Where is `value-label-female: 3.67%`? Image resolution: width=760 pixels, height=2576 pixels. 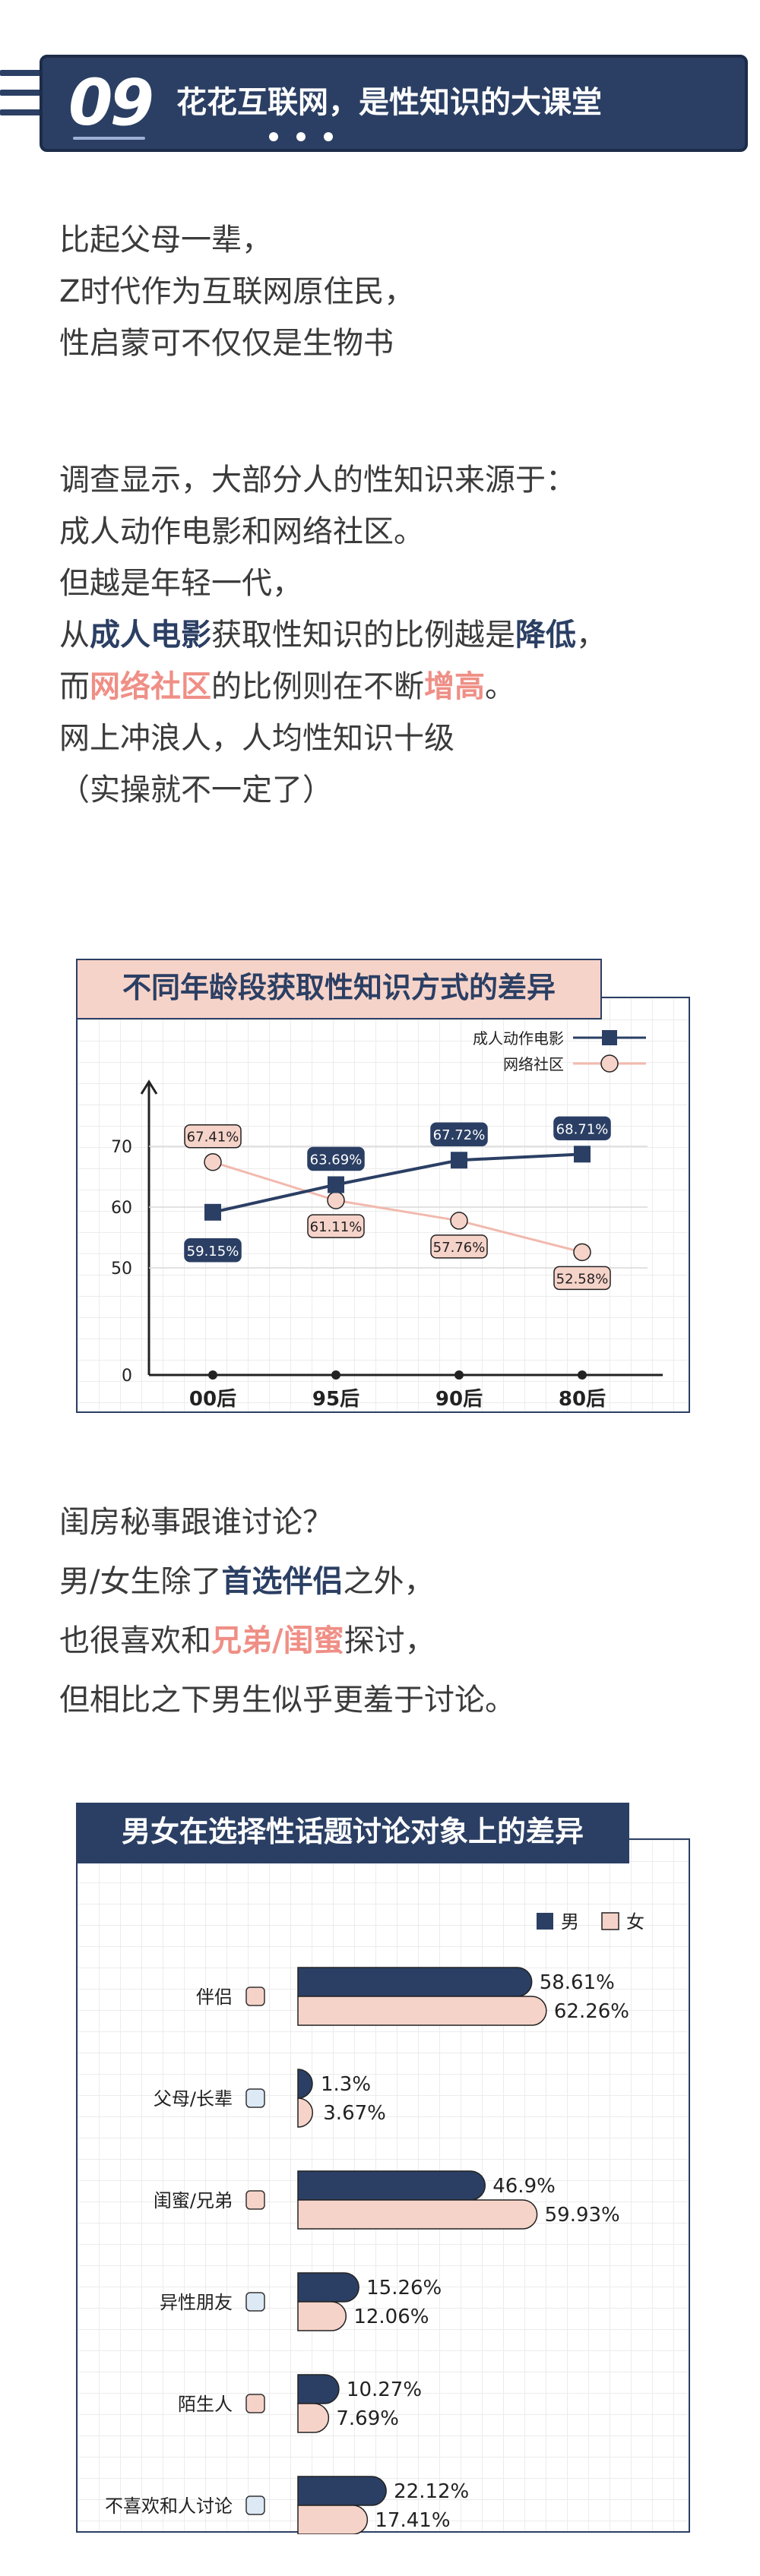
value-label-female: 3.67% is located at coordinates (354, 2113).